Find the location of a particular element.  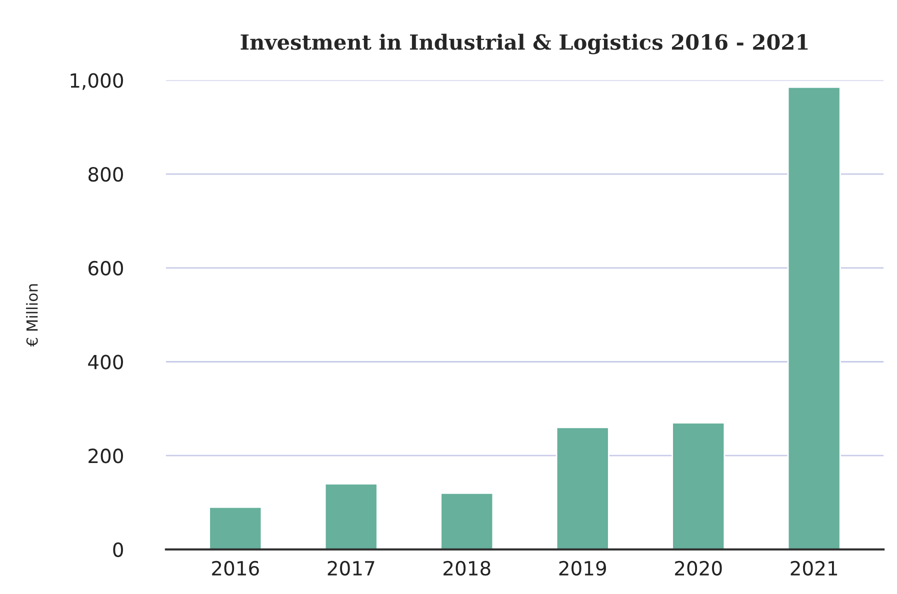

y-axis-title: € Million is located at coordinates (32, 315).